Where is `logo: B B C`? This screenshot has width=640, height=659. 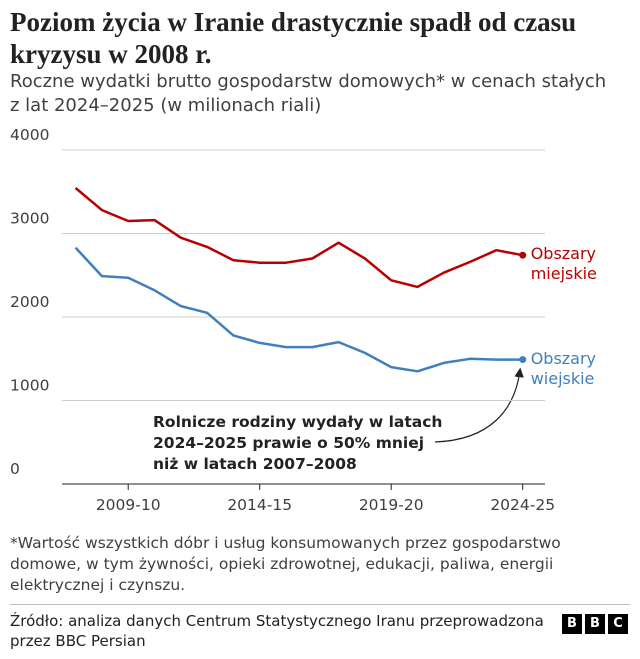
logo: B B C is located at coordinates (595, 624).